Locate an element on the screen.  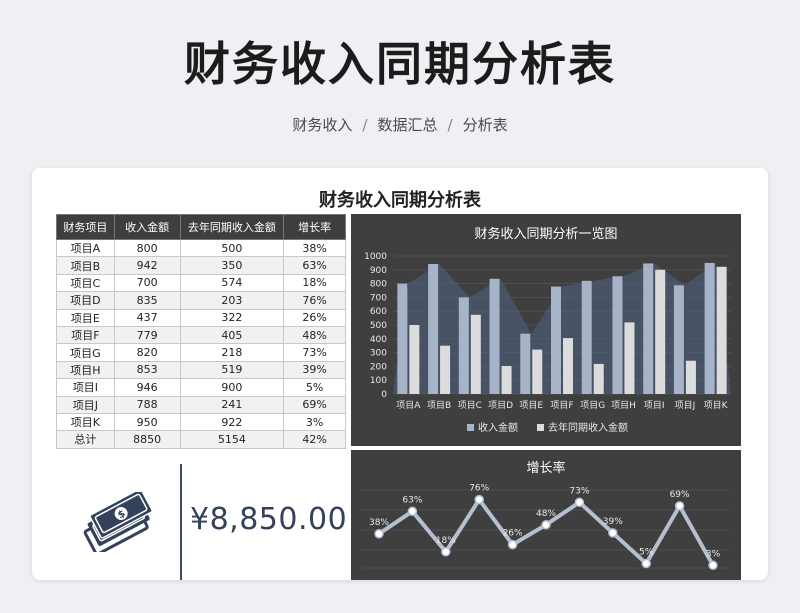
x-tick-label: 项目K is located at coordinates (716, 405).